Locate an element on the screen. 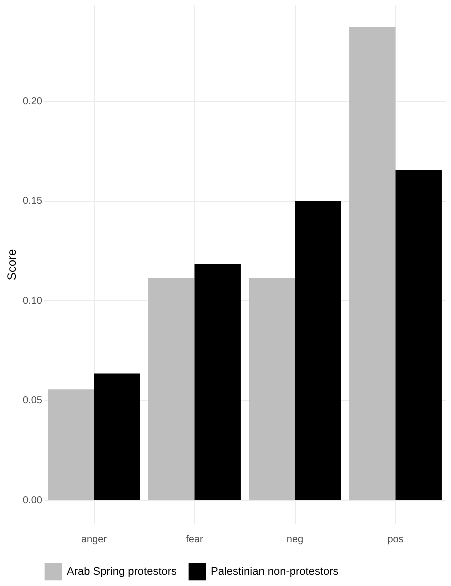  x-tick-label: neg is located at coordinates (295, 540).